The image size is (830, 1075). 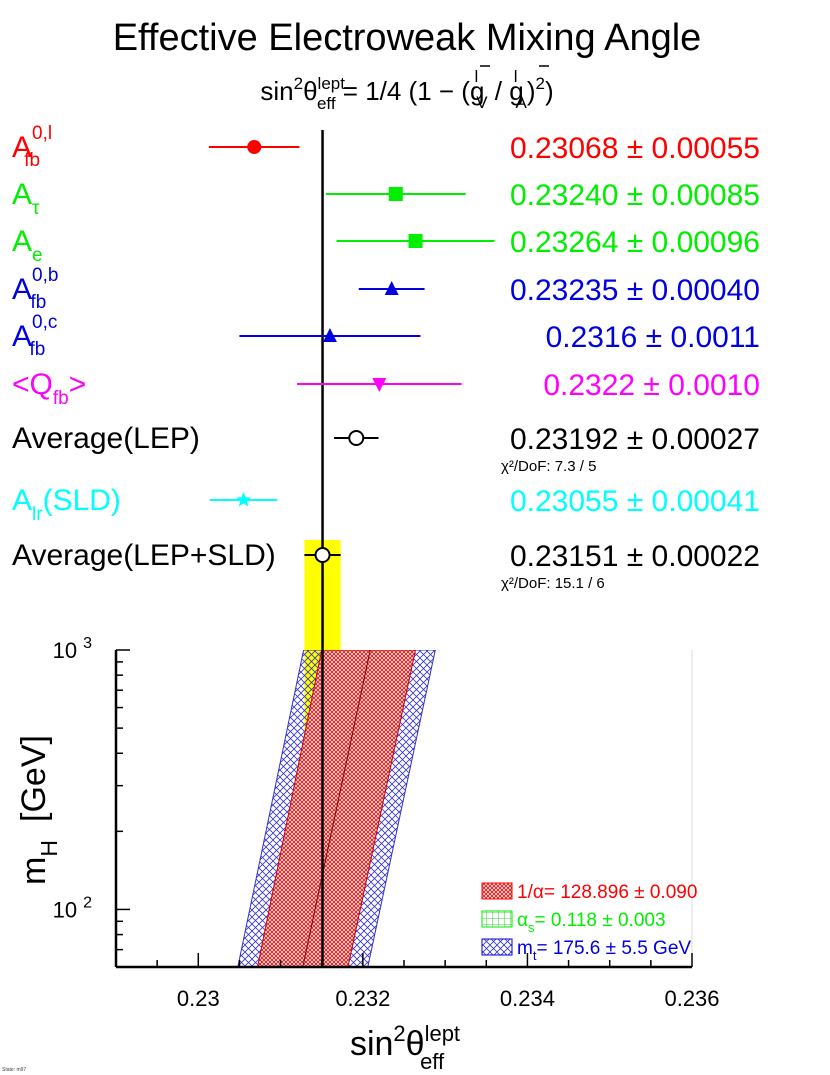 What do you see at coordinates (386, 504) in the screenshot?
I see `measurement-row: Alr(SLD) 0.23055 ± 0.00041` at bounding box center [386, 504].